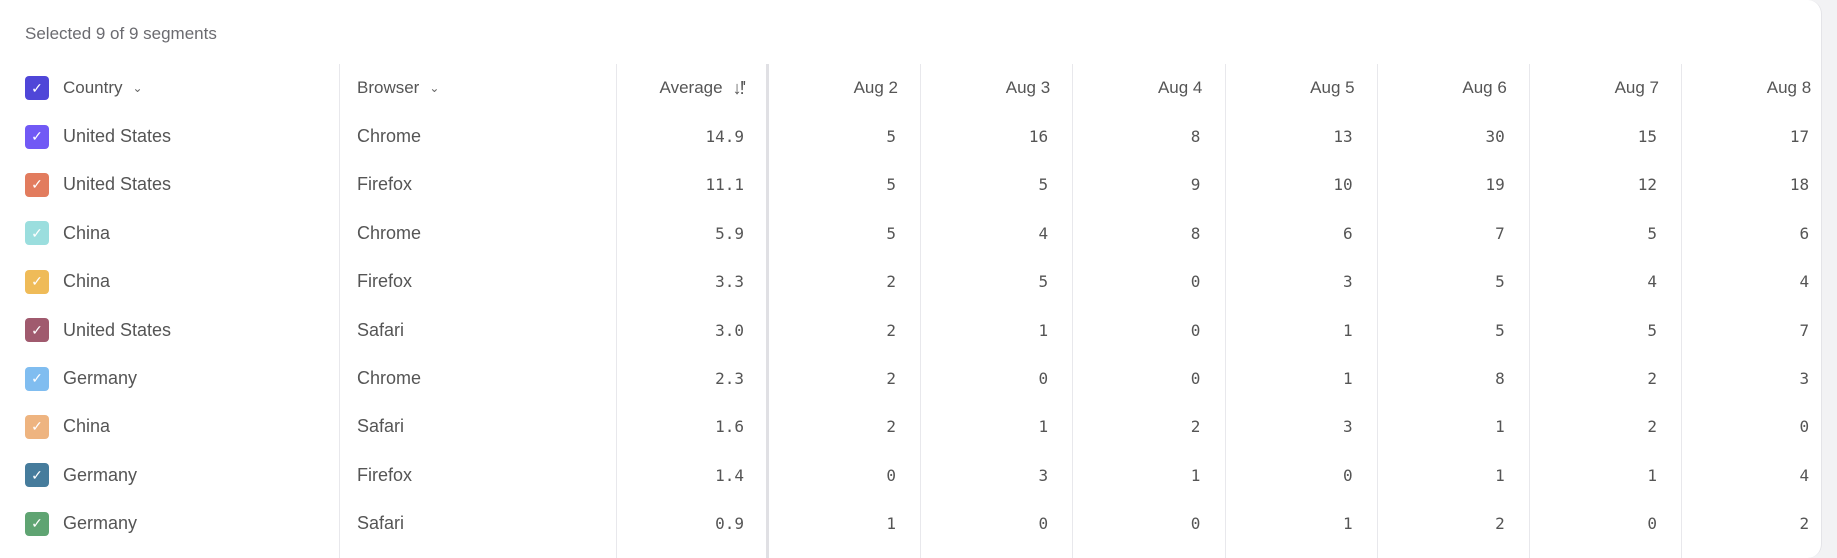  What do you see at coordinates (1343, 137) in the screenshot?
I see `date-value-cell: 13` at bounding box center [1343, 137].